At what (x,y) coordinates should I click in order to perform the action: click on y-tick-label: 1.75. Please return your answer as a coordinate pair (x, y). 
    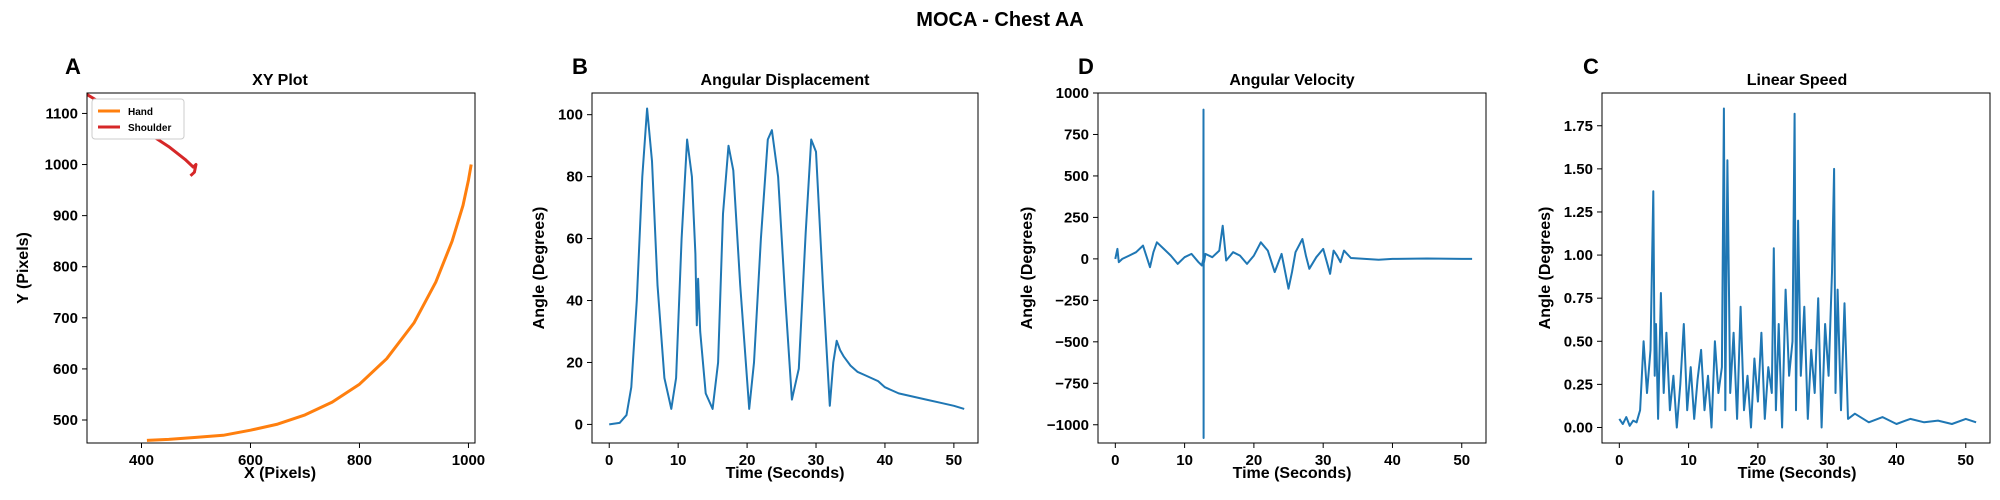
    Looking at the image, I should click on (1578, 126).